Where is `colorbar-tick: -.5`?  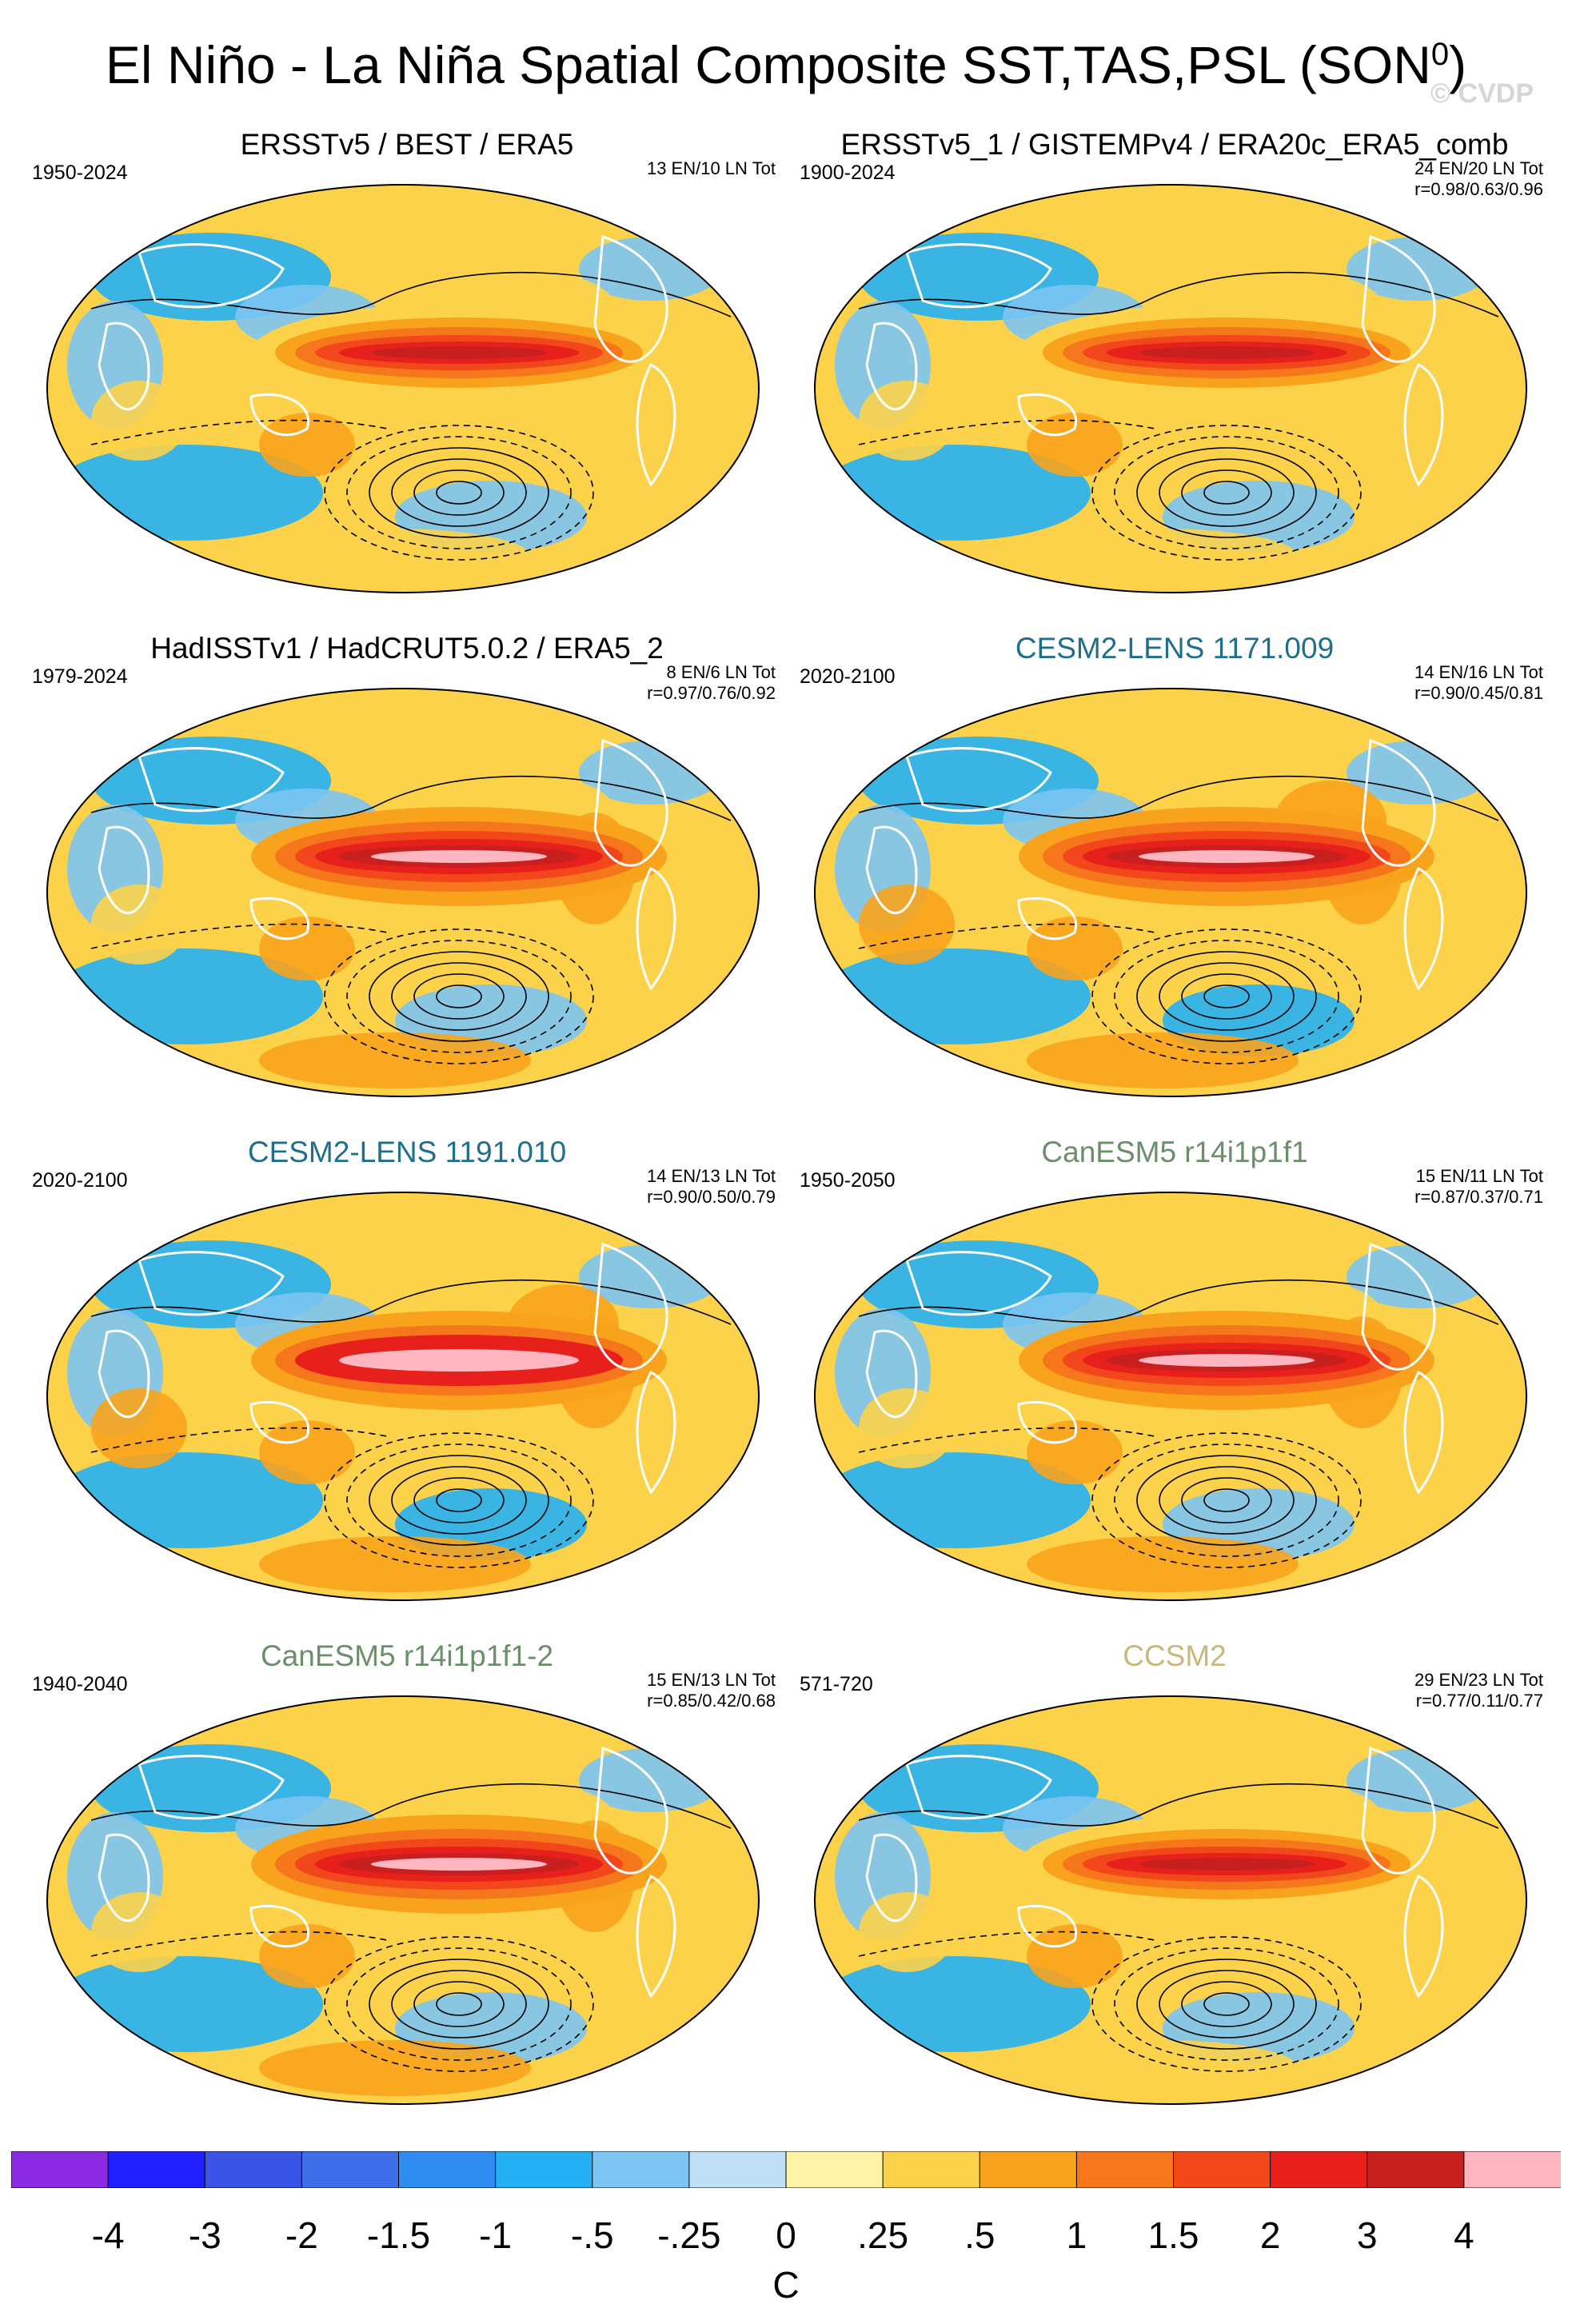
colorbar-tick: -.5 is located at coordinates (592, 2235).